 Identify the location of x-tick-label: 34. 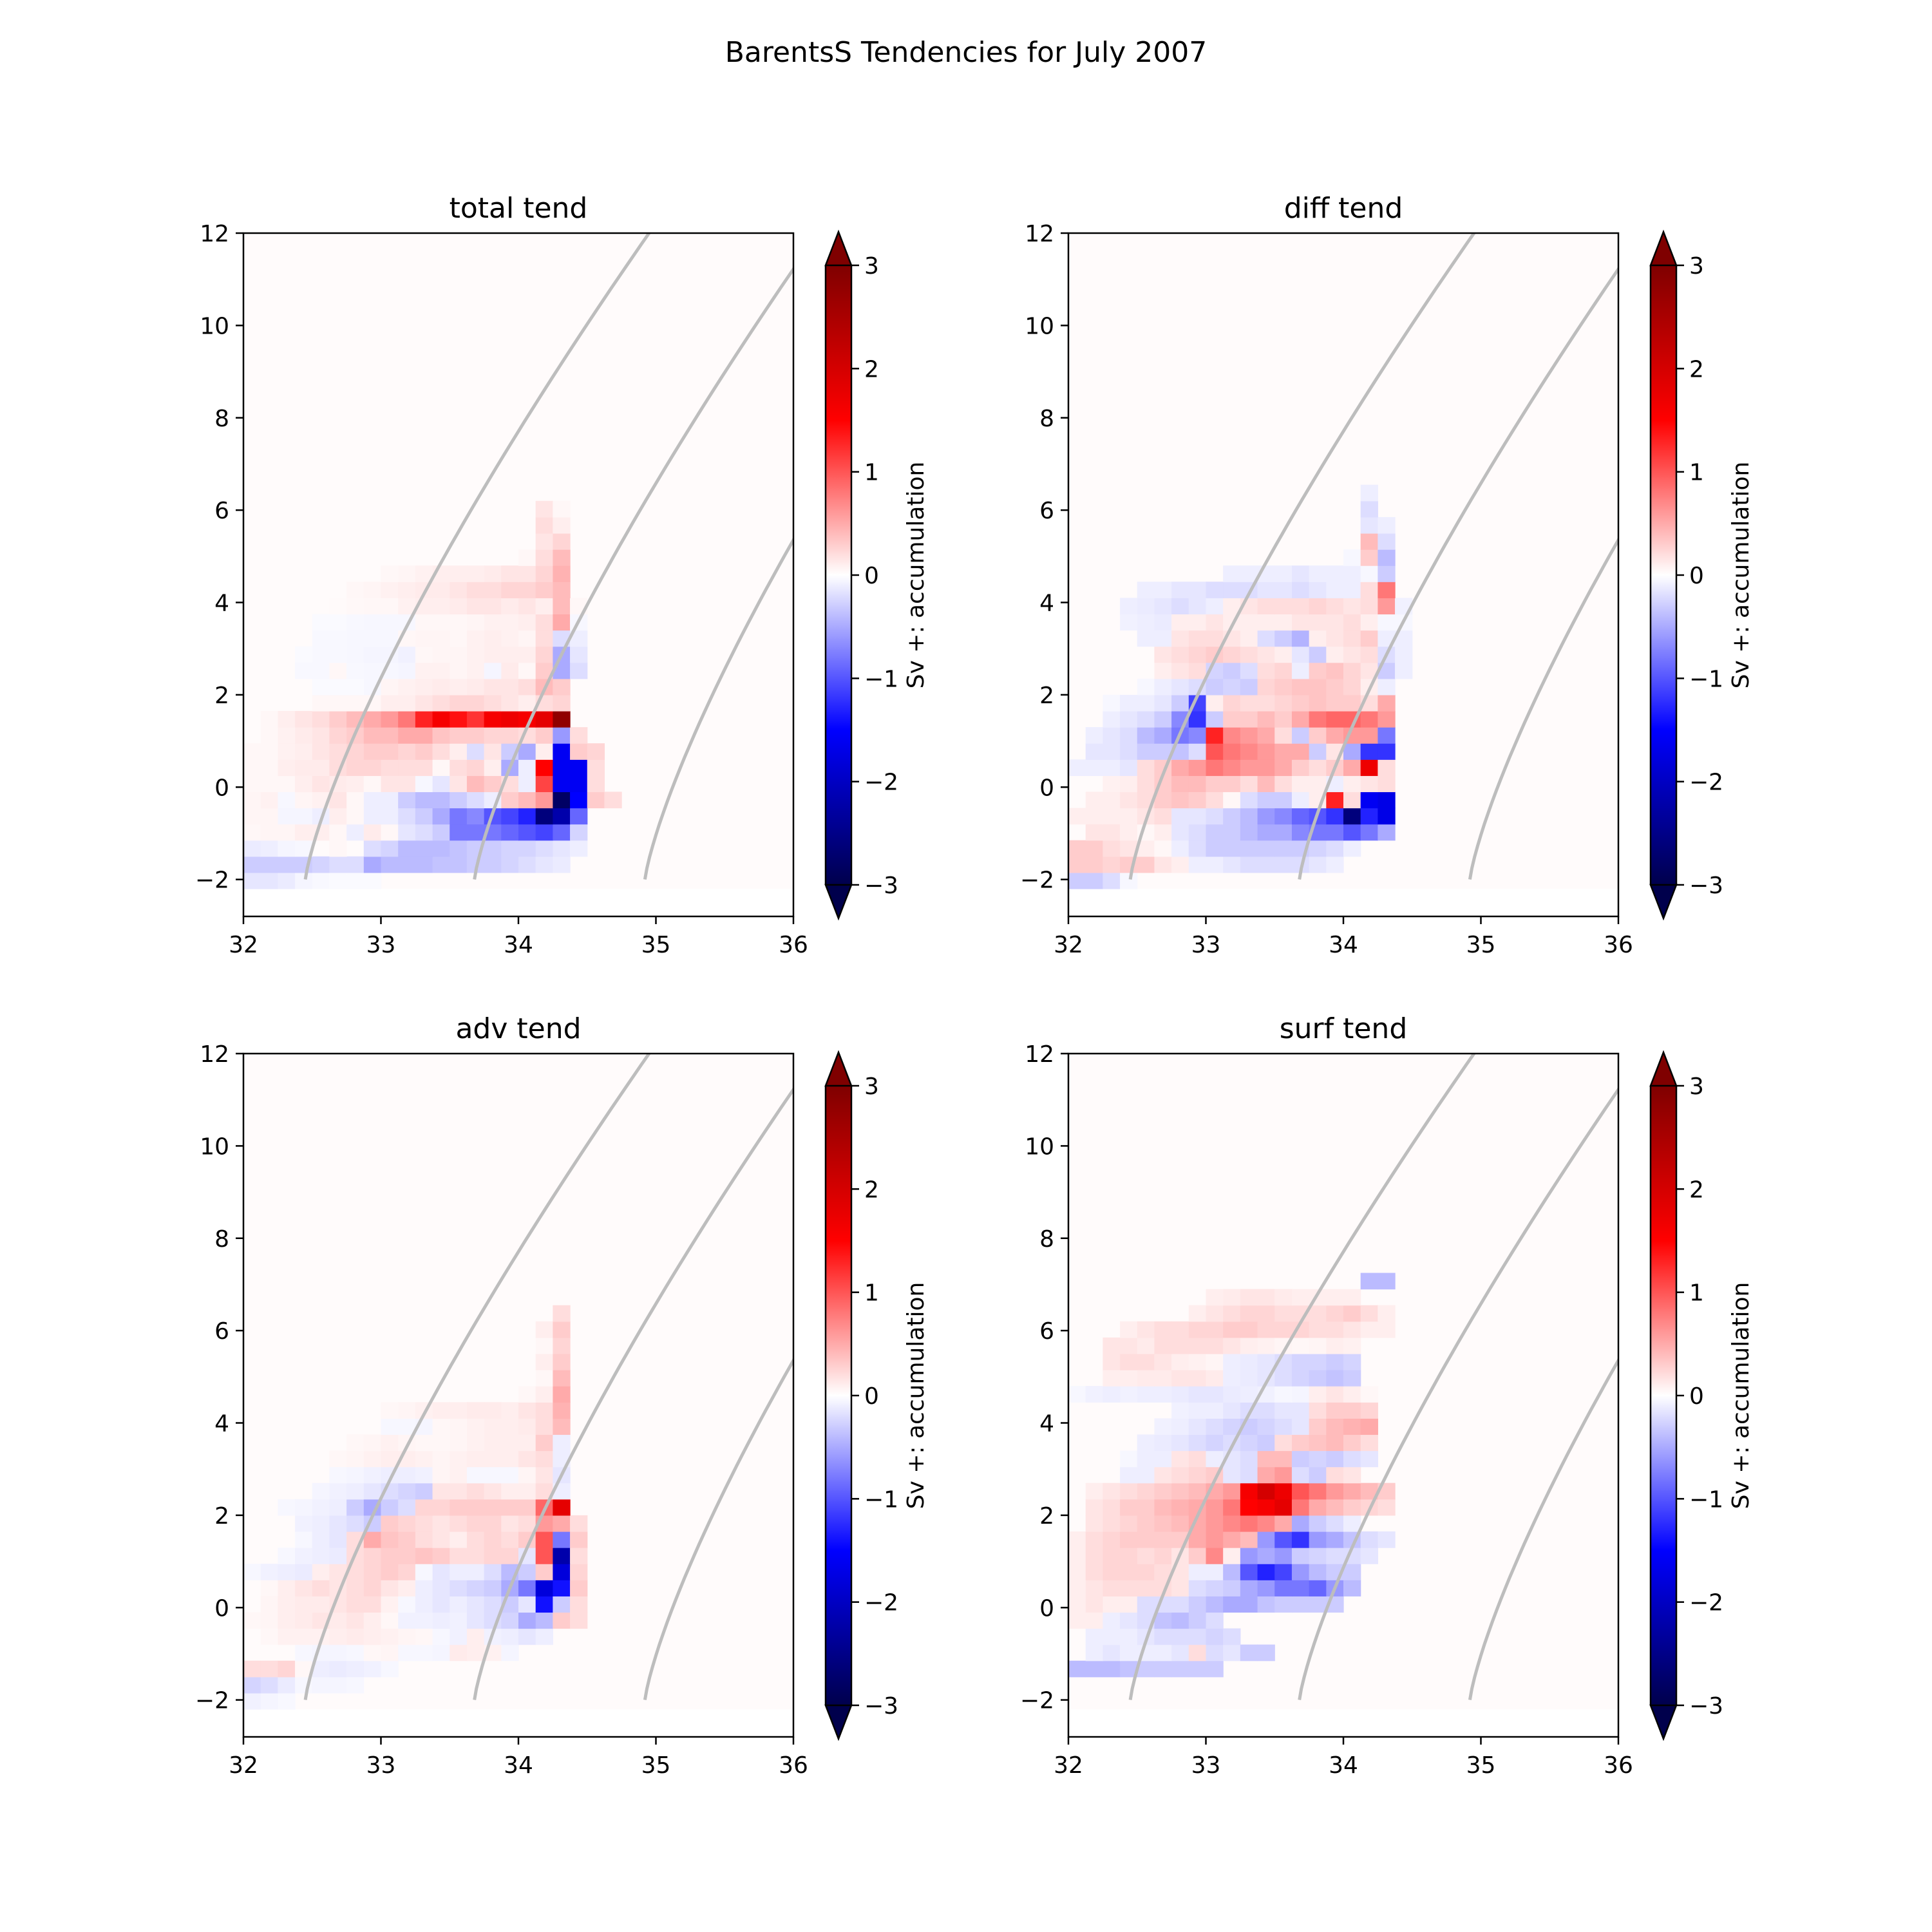
(518, 945).